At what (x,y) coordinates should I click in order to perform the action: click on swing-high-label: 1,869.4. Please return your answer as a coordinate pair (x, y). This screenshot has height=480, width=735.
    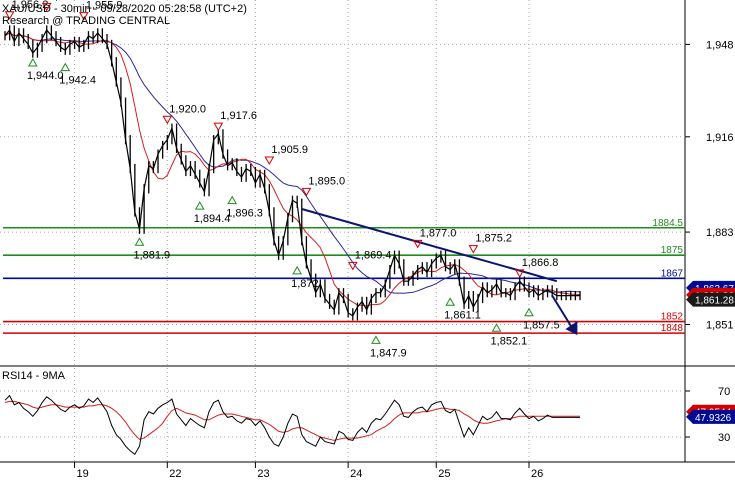
    Looking at the image, I should click on (373, 255).